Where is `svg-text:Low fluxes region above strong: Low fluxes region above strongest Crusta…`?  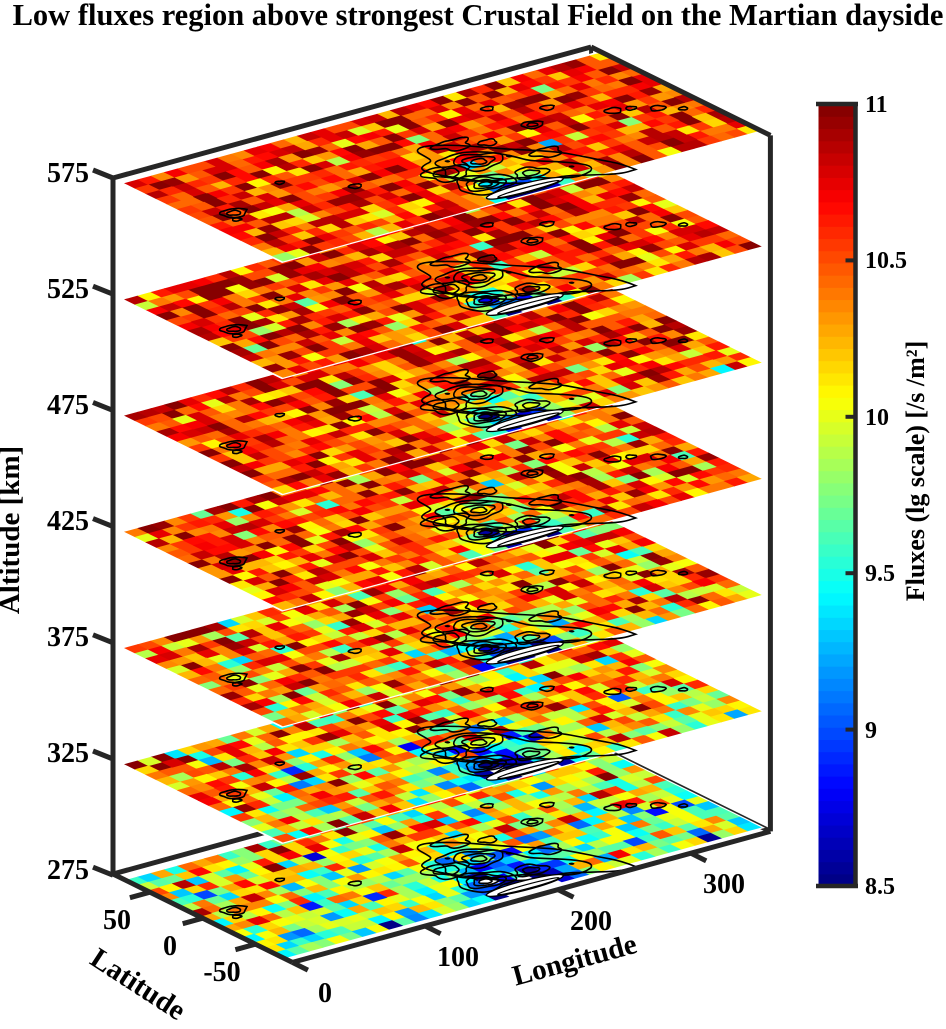
svg-text:Low fluxes region above strong: Low fluxes region above strongest Crusta… is located at coordinates (478, 16).